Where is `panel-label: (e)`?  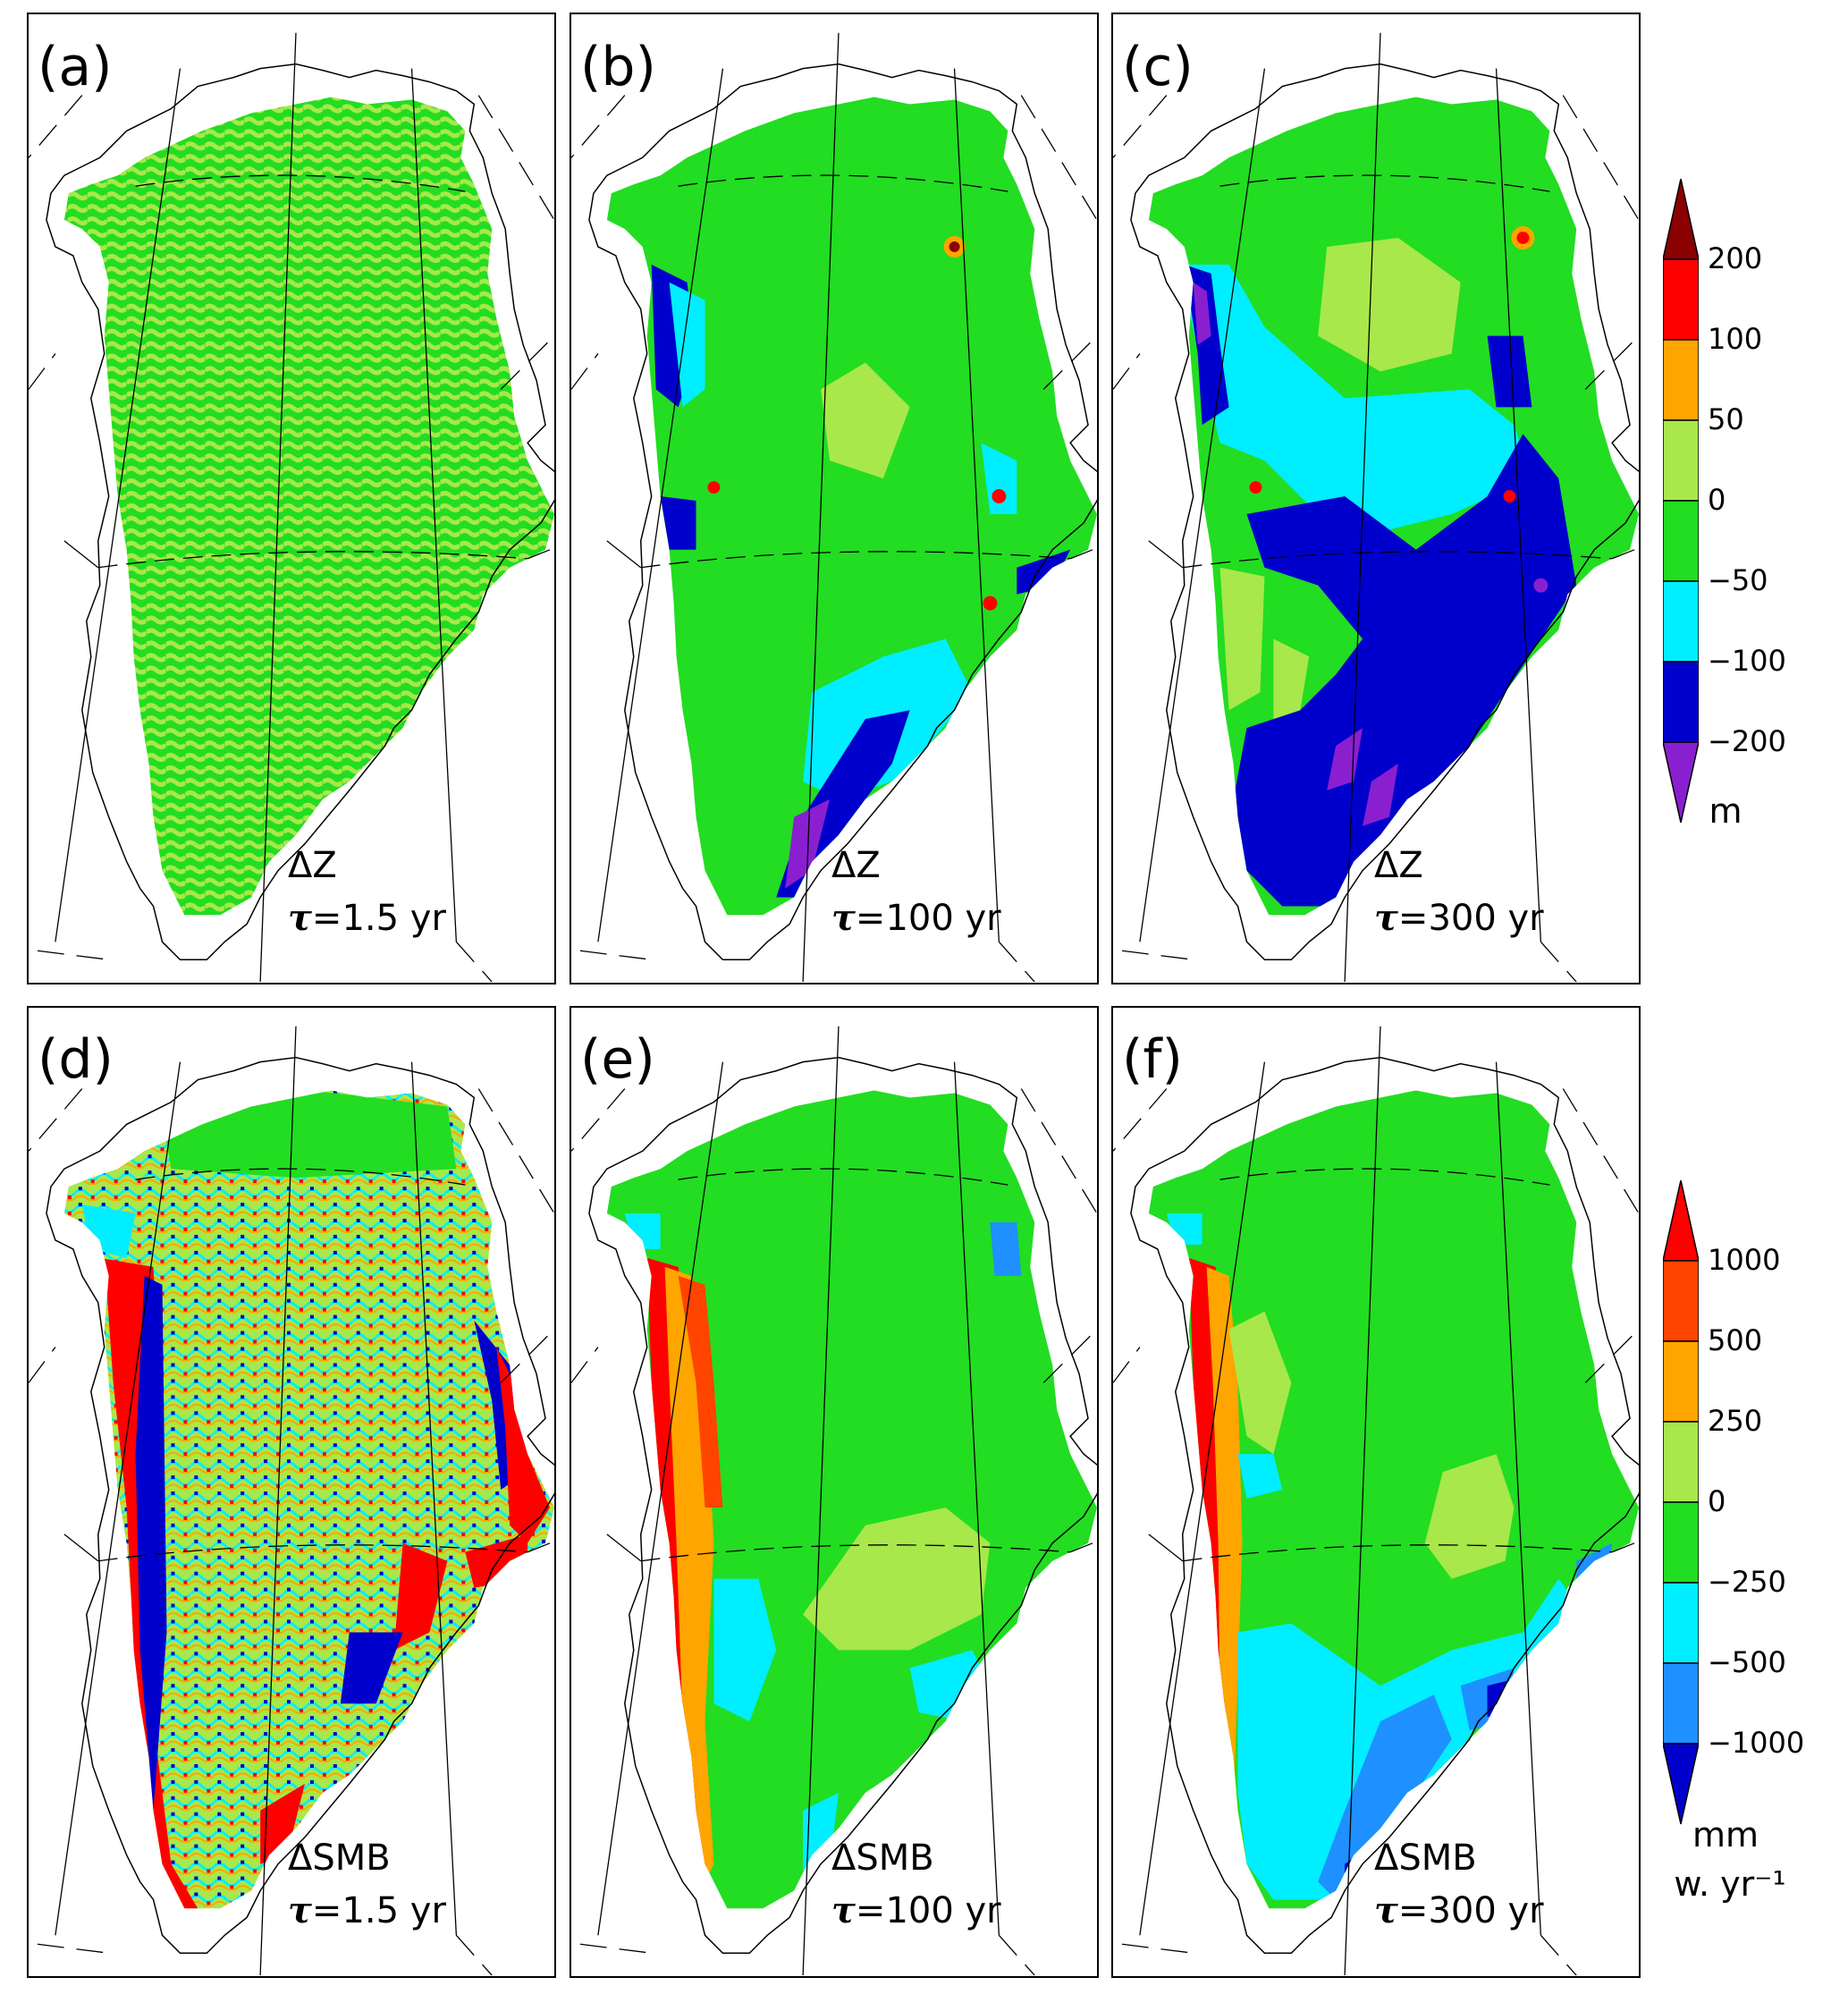
panel-label: (e) is located at coordinates (617, 1059).